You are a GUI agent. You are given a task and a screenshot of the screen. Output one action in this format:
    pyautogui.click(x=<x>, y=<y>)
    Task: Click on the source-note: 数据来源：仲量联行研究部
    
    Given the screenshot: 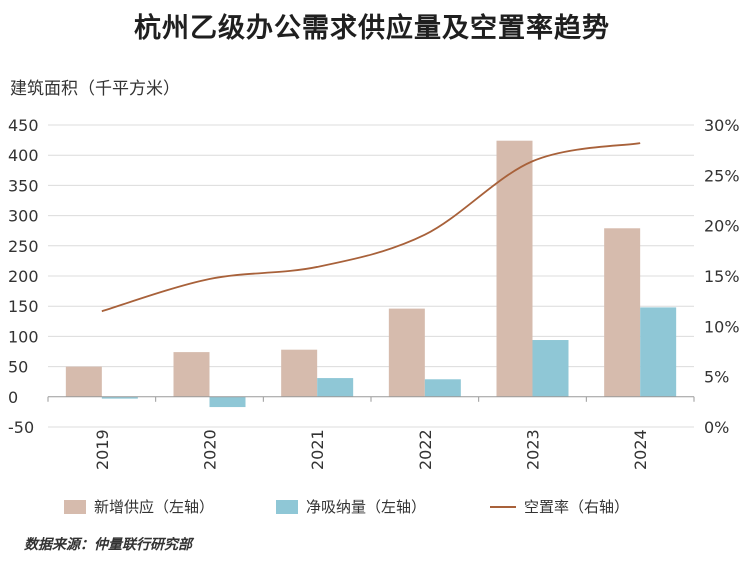 What is the action you would take?
    pyautogui.click(x=108, y=545)
    